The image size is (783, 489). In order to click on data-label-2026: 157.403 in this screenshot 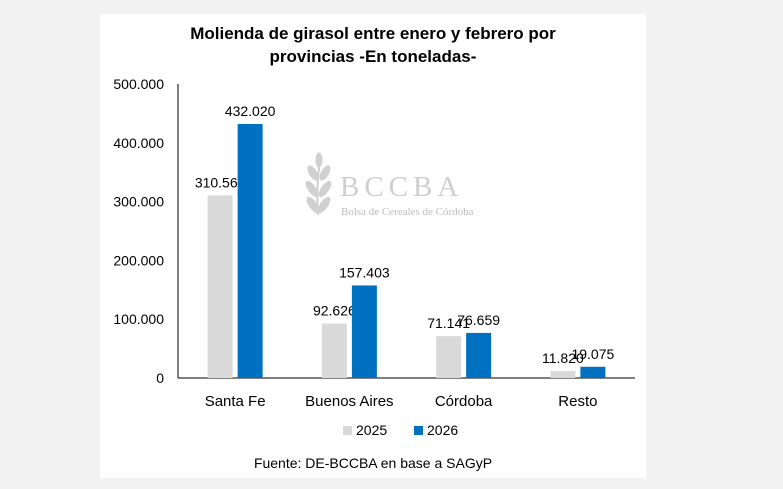, I will do `click(364, 272)`.